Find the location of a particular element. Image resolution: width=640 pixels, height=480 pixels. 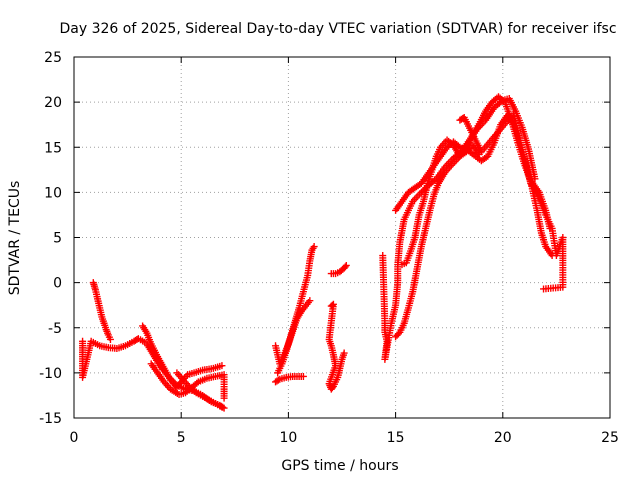

series-track-morning-d is located at coordinates (199, 390).